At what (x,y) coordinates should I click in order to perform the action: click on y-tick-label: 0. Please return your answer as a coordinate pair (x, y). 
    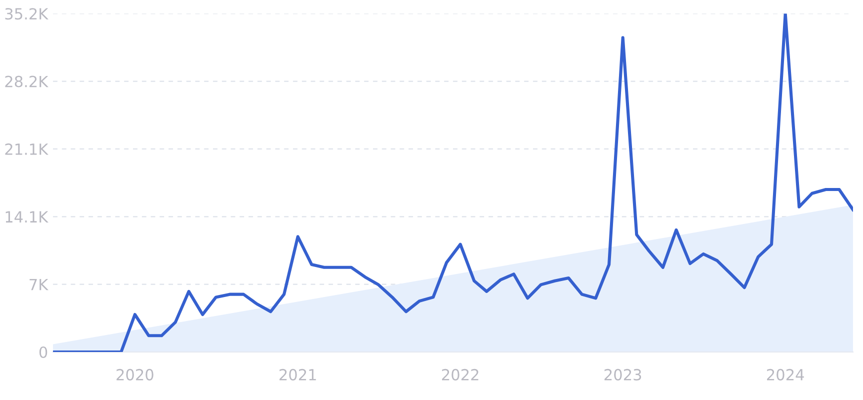
    Looking at the image, I should click on (43, 352).